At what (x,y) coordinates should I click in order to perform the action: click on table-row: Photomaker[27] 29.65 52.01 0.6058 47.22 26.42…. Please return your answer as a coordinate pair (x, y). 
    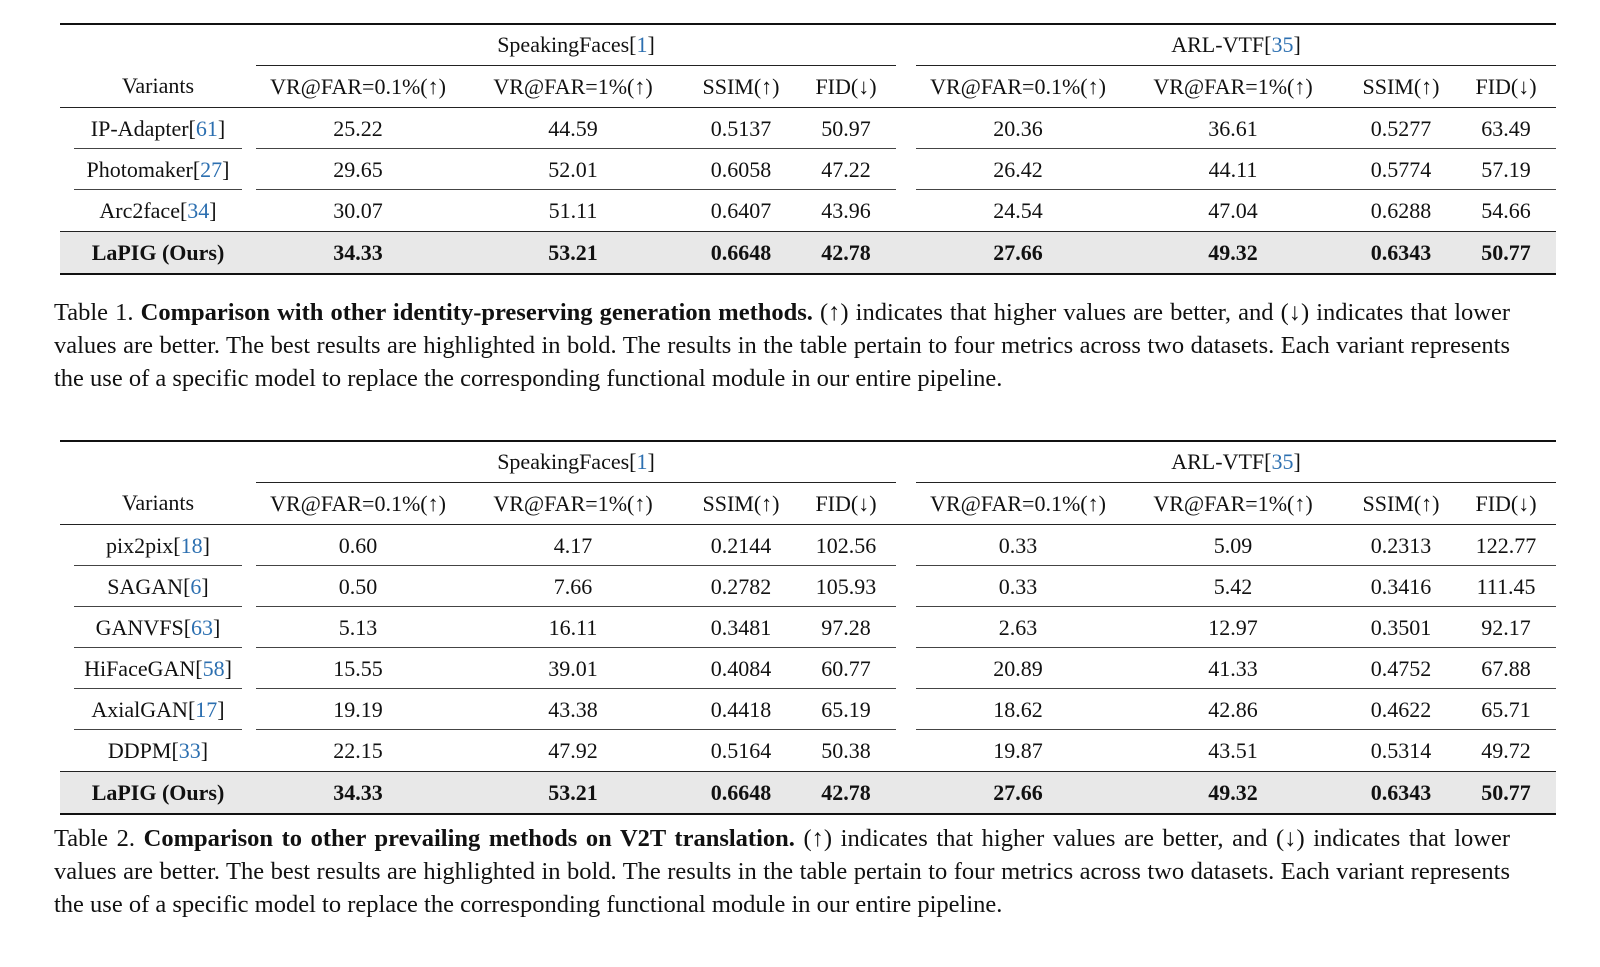
    Looking at the image, I should click on (808, 169).